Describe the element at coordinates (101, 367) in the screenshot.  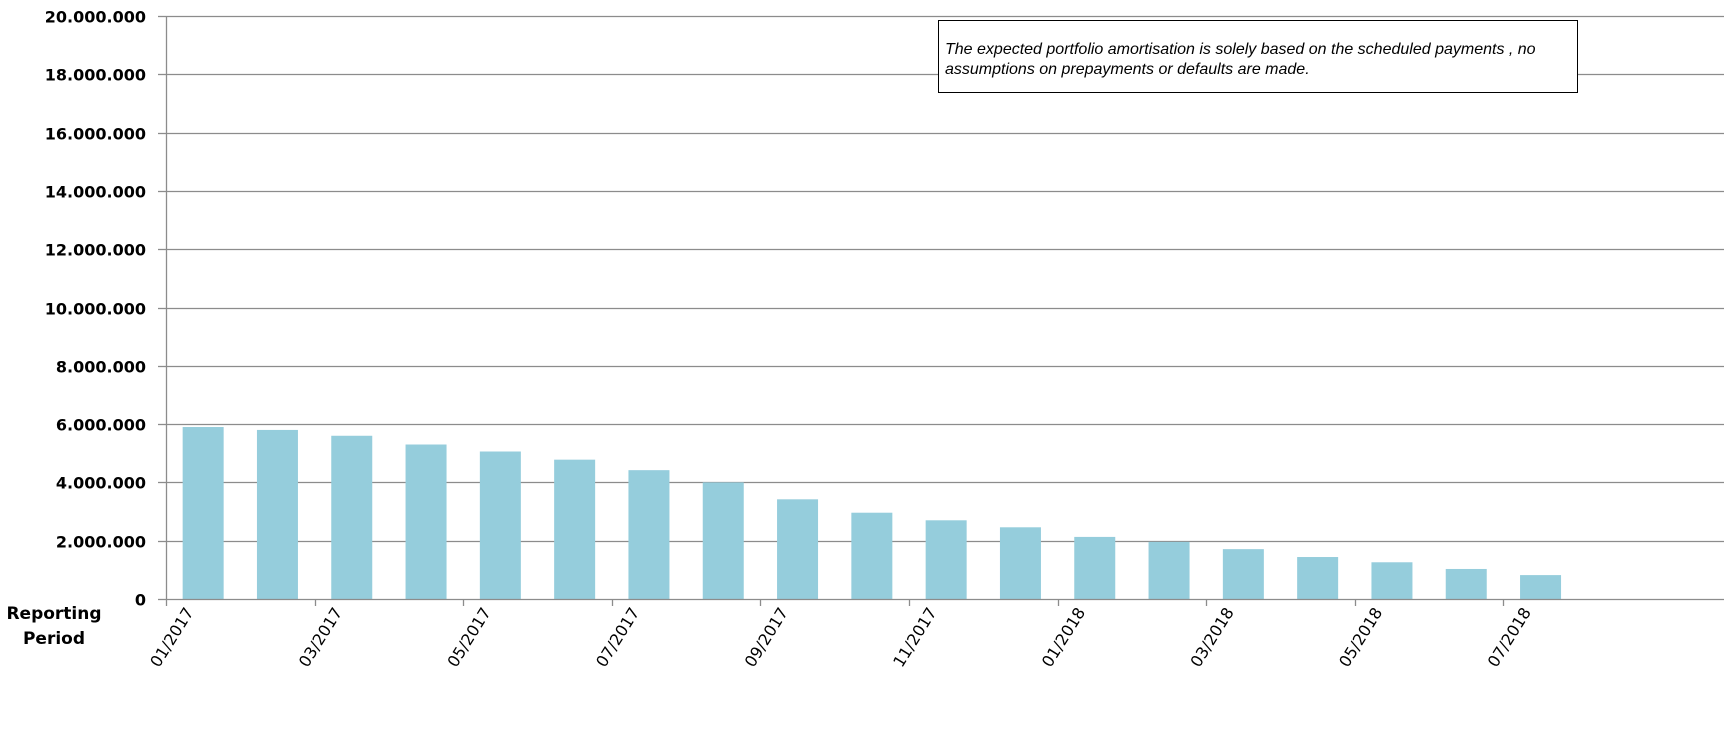
I see `y-tick-label: 8.000.000` at that location.